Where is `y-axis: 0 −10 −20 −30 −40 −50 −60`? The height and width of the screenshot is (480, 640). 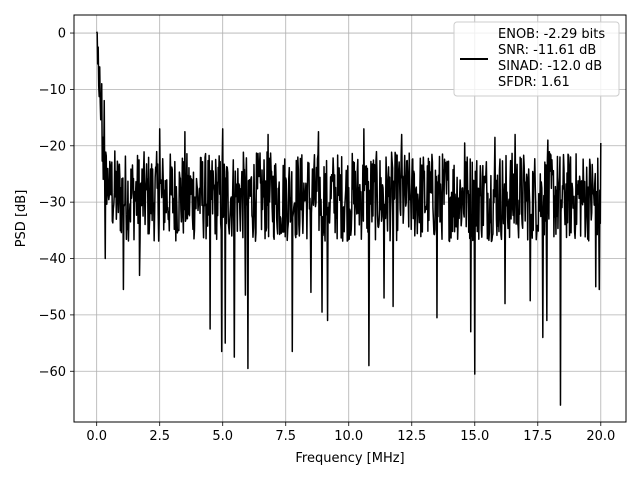
y-axis: 0 −10 −20 −30 −40 −50 −60 is located at coordinates (56, 203).